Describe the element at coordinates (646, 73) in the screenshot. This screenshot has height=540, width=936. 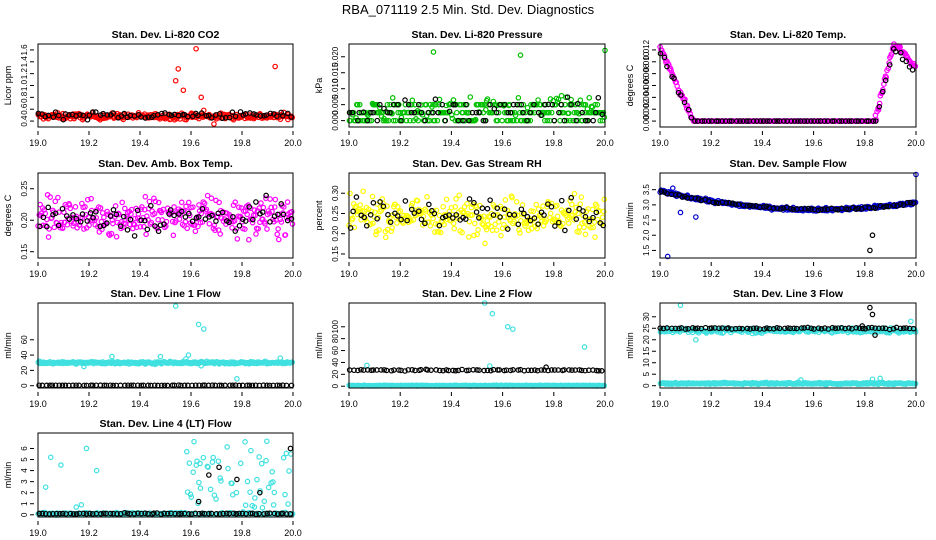
I see `y-tick-label: 0.008` at that location.